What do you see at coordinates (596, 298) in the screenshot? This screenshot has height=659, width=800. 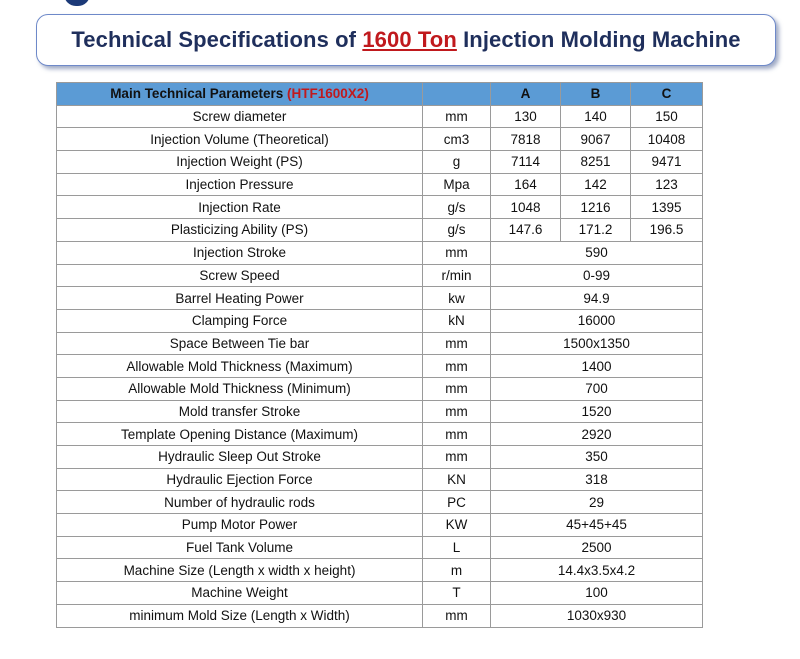 I see `value-cell: 94.9` at bounding box center [596, 298].